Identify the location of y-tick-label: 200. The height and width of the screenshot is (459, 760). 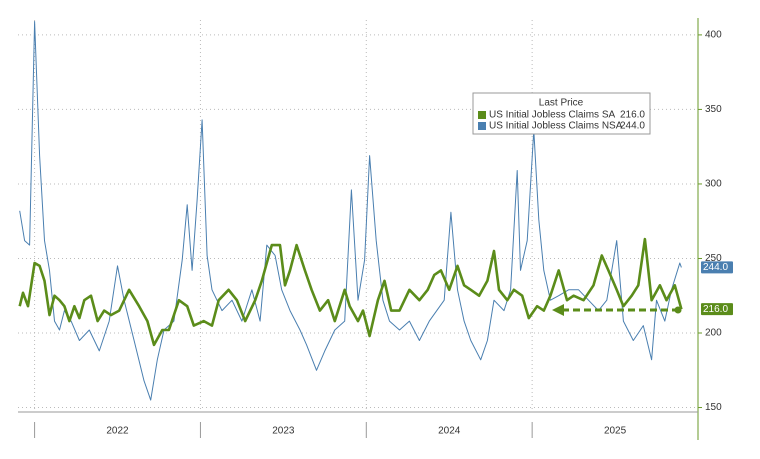
(713, 333).